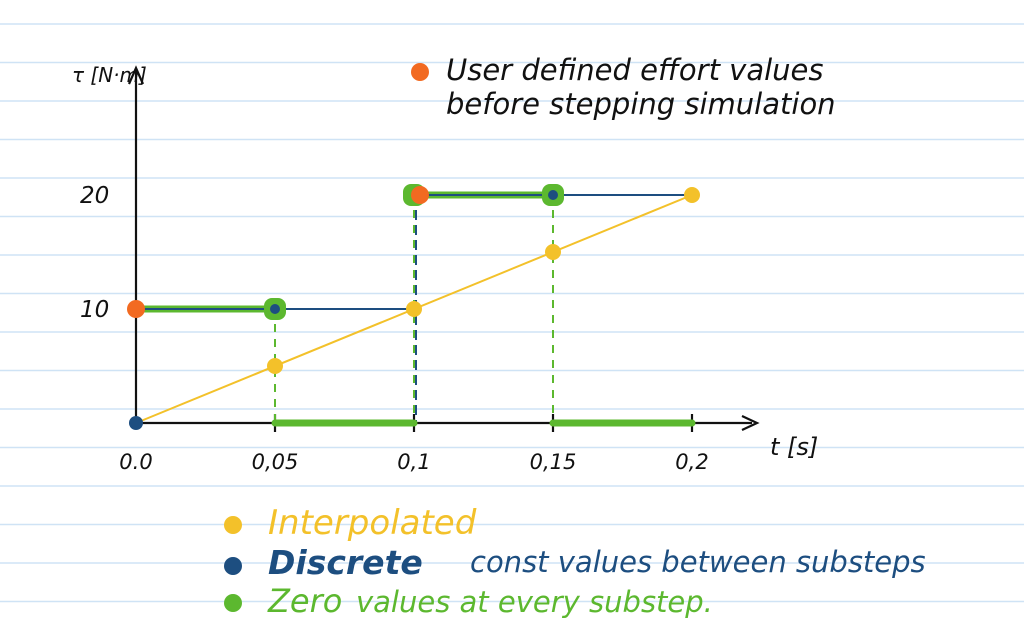 The height and width of the screenshot is (640, 1024). Describe the element at coordinates (304, 601) in the screenshot. I see `legend-label-zero: Zero` at that location.